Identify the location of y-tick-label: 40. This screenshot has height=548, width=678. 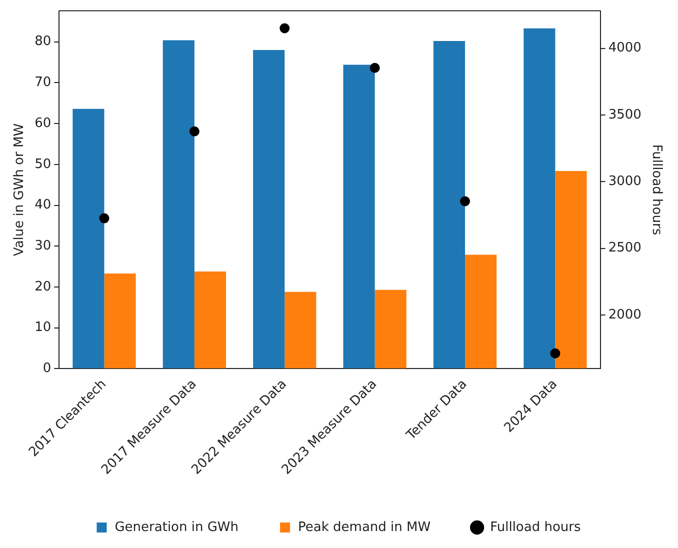
(43, 205).